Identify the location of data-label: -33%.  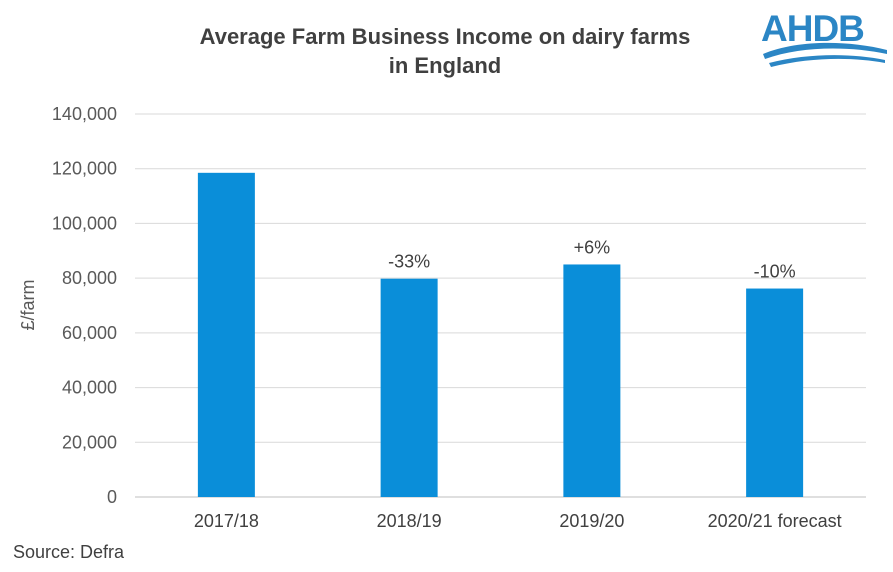
(409, 262).